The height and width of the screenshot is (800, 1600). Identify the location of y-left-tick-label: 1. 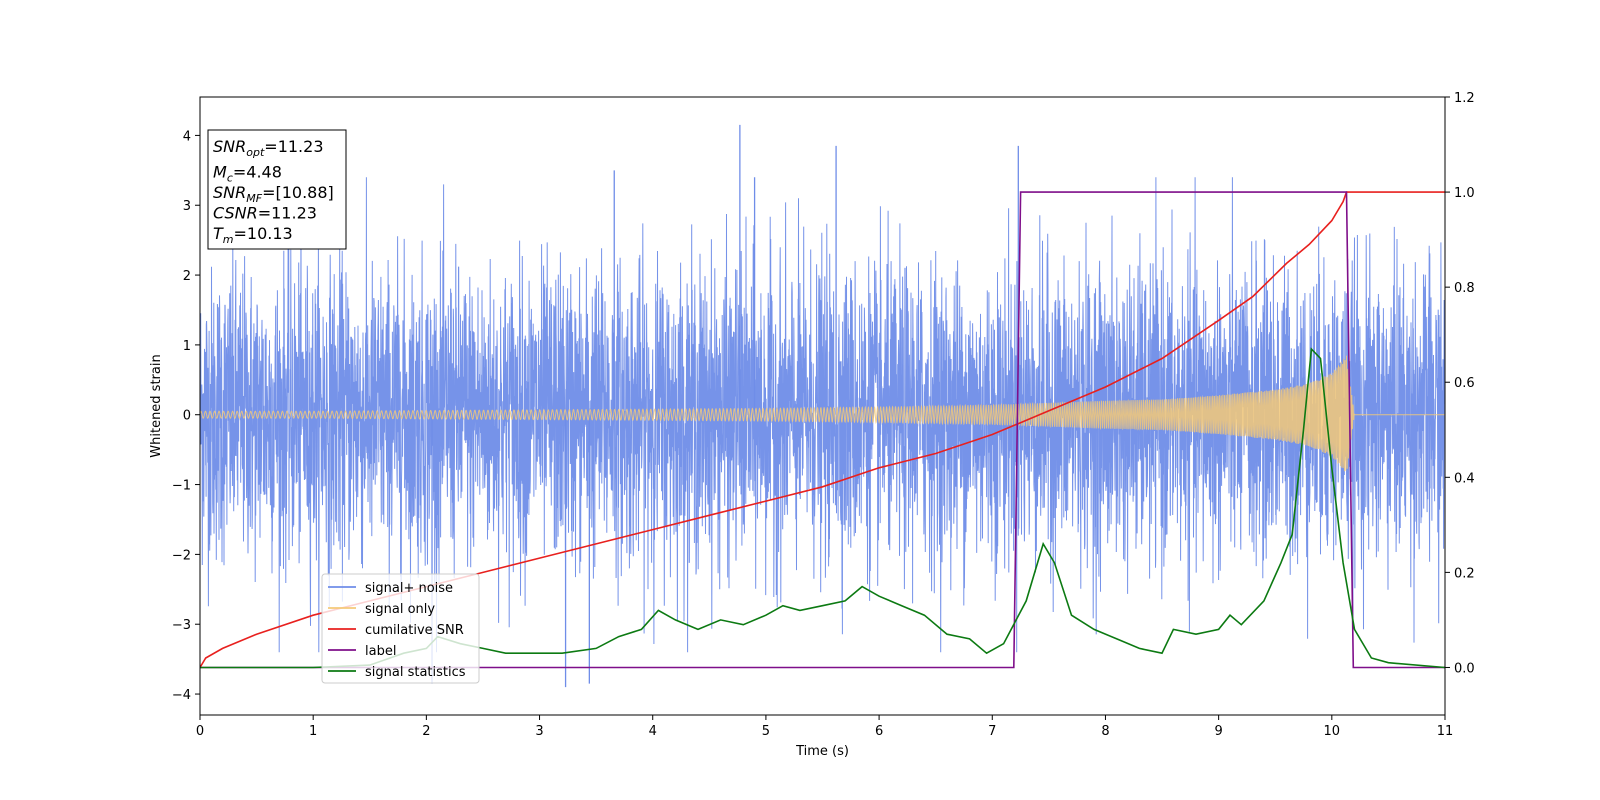
(187, 346).